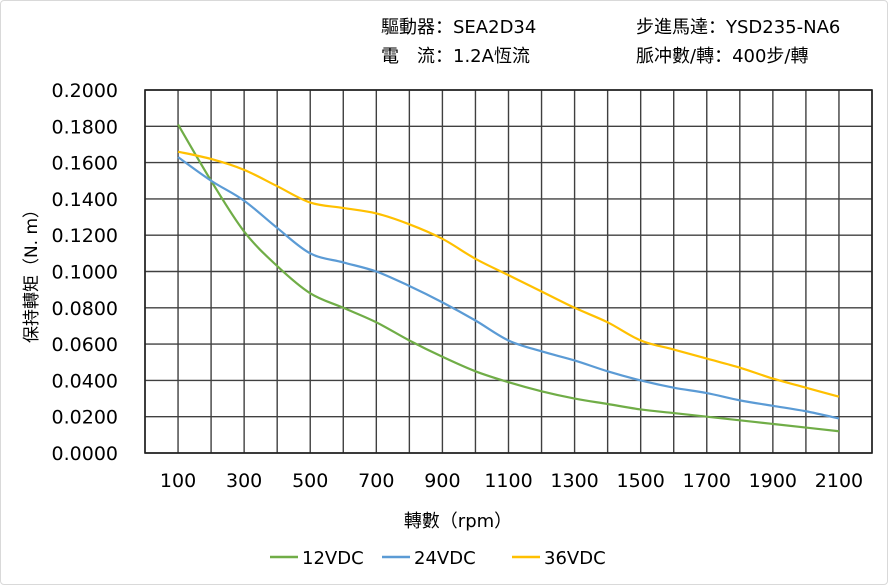 Image resolution: width=888 pixels, height=585 pixels. I want to click on y-tick-label: 0.1600, so click(85, 164).